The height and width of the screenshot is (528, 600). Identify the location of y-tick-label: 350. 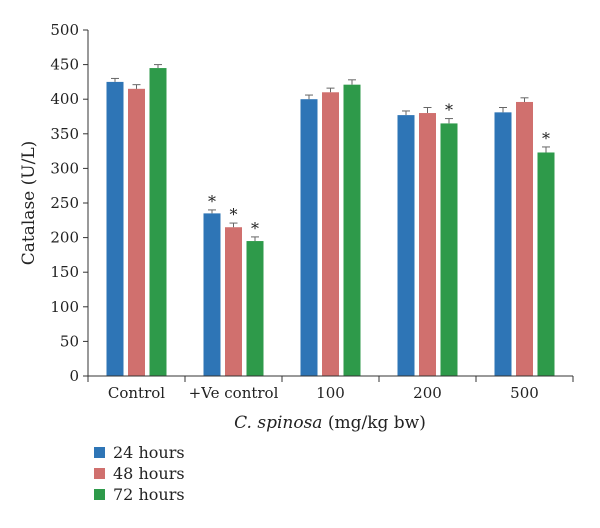
(64, 134).